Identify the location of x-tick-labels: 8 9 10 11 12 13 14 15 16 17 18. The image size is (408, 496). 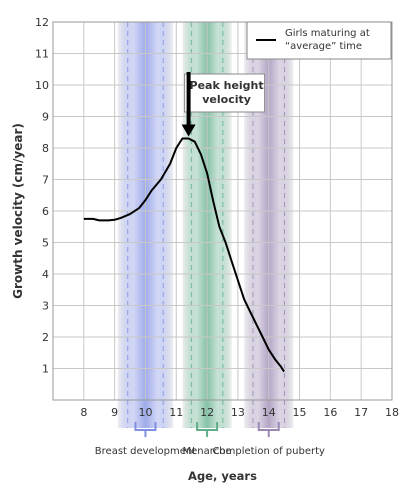
(239, 412).